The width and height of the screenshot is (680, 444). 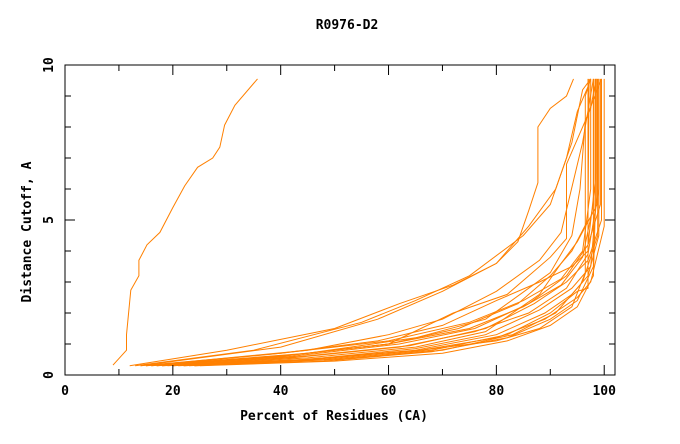 I want to click on x-tick-label: 40, so click(x=281, y=391).